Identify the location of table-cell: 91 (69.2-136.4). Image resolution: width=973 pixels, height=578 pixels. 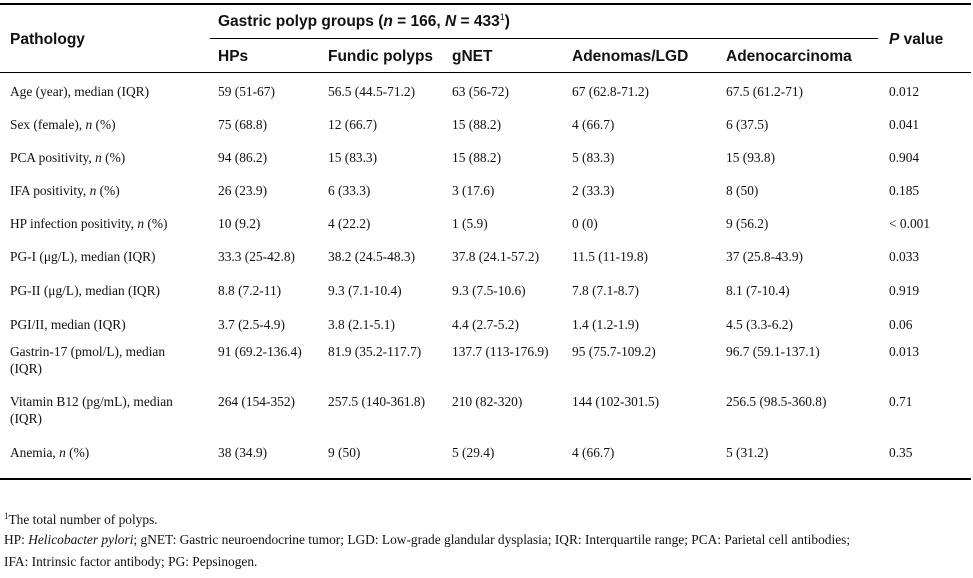
(260, 351).